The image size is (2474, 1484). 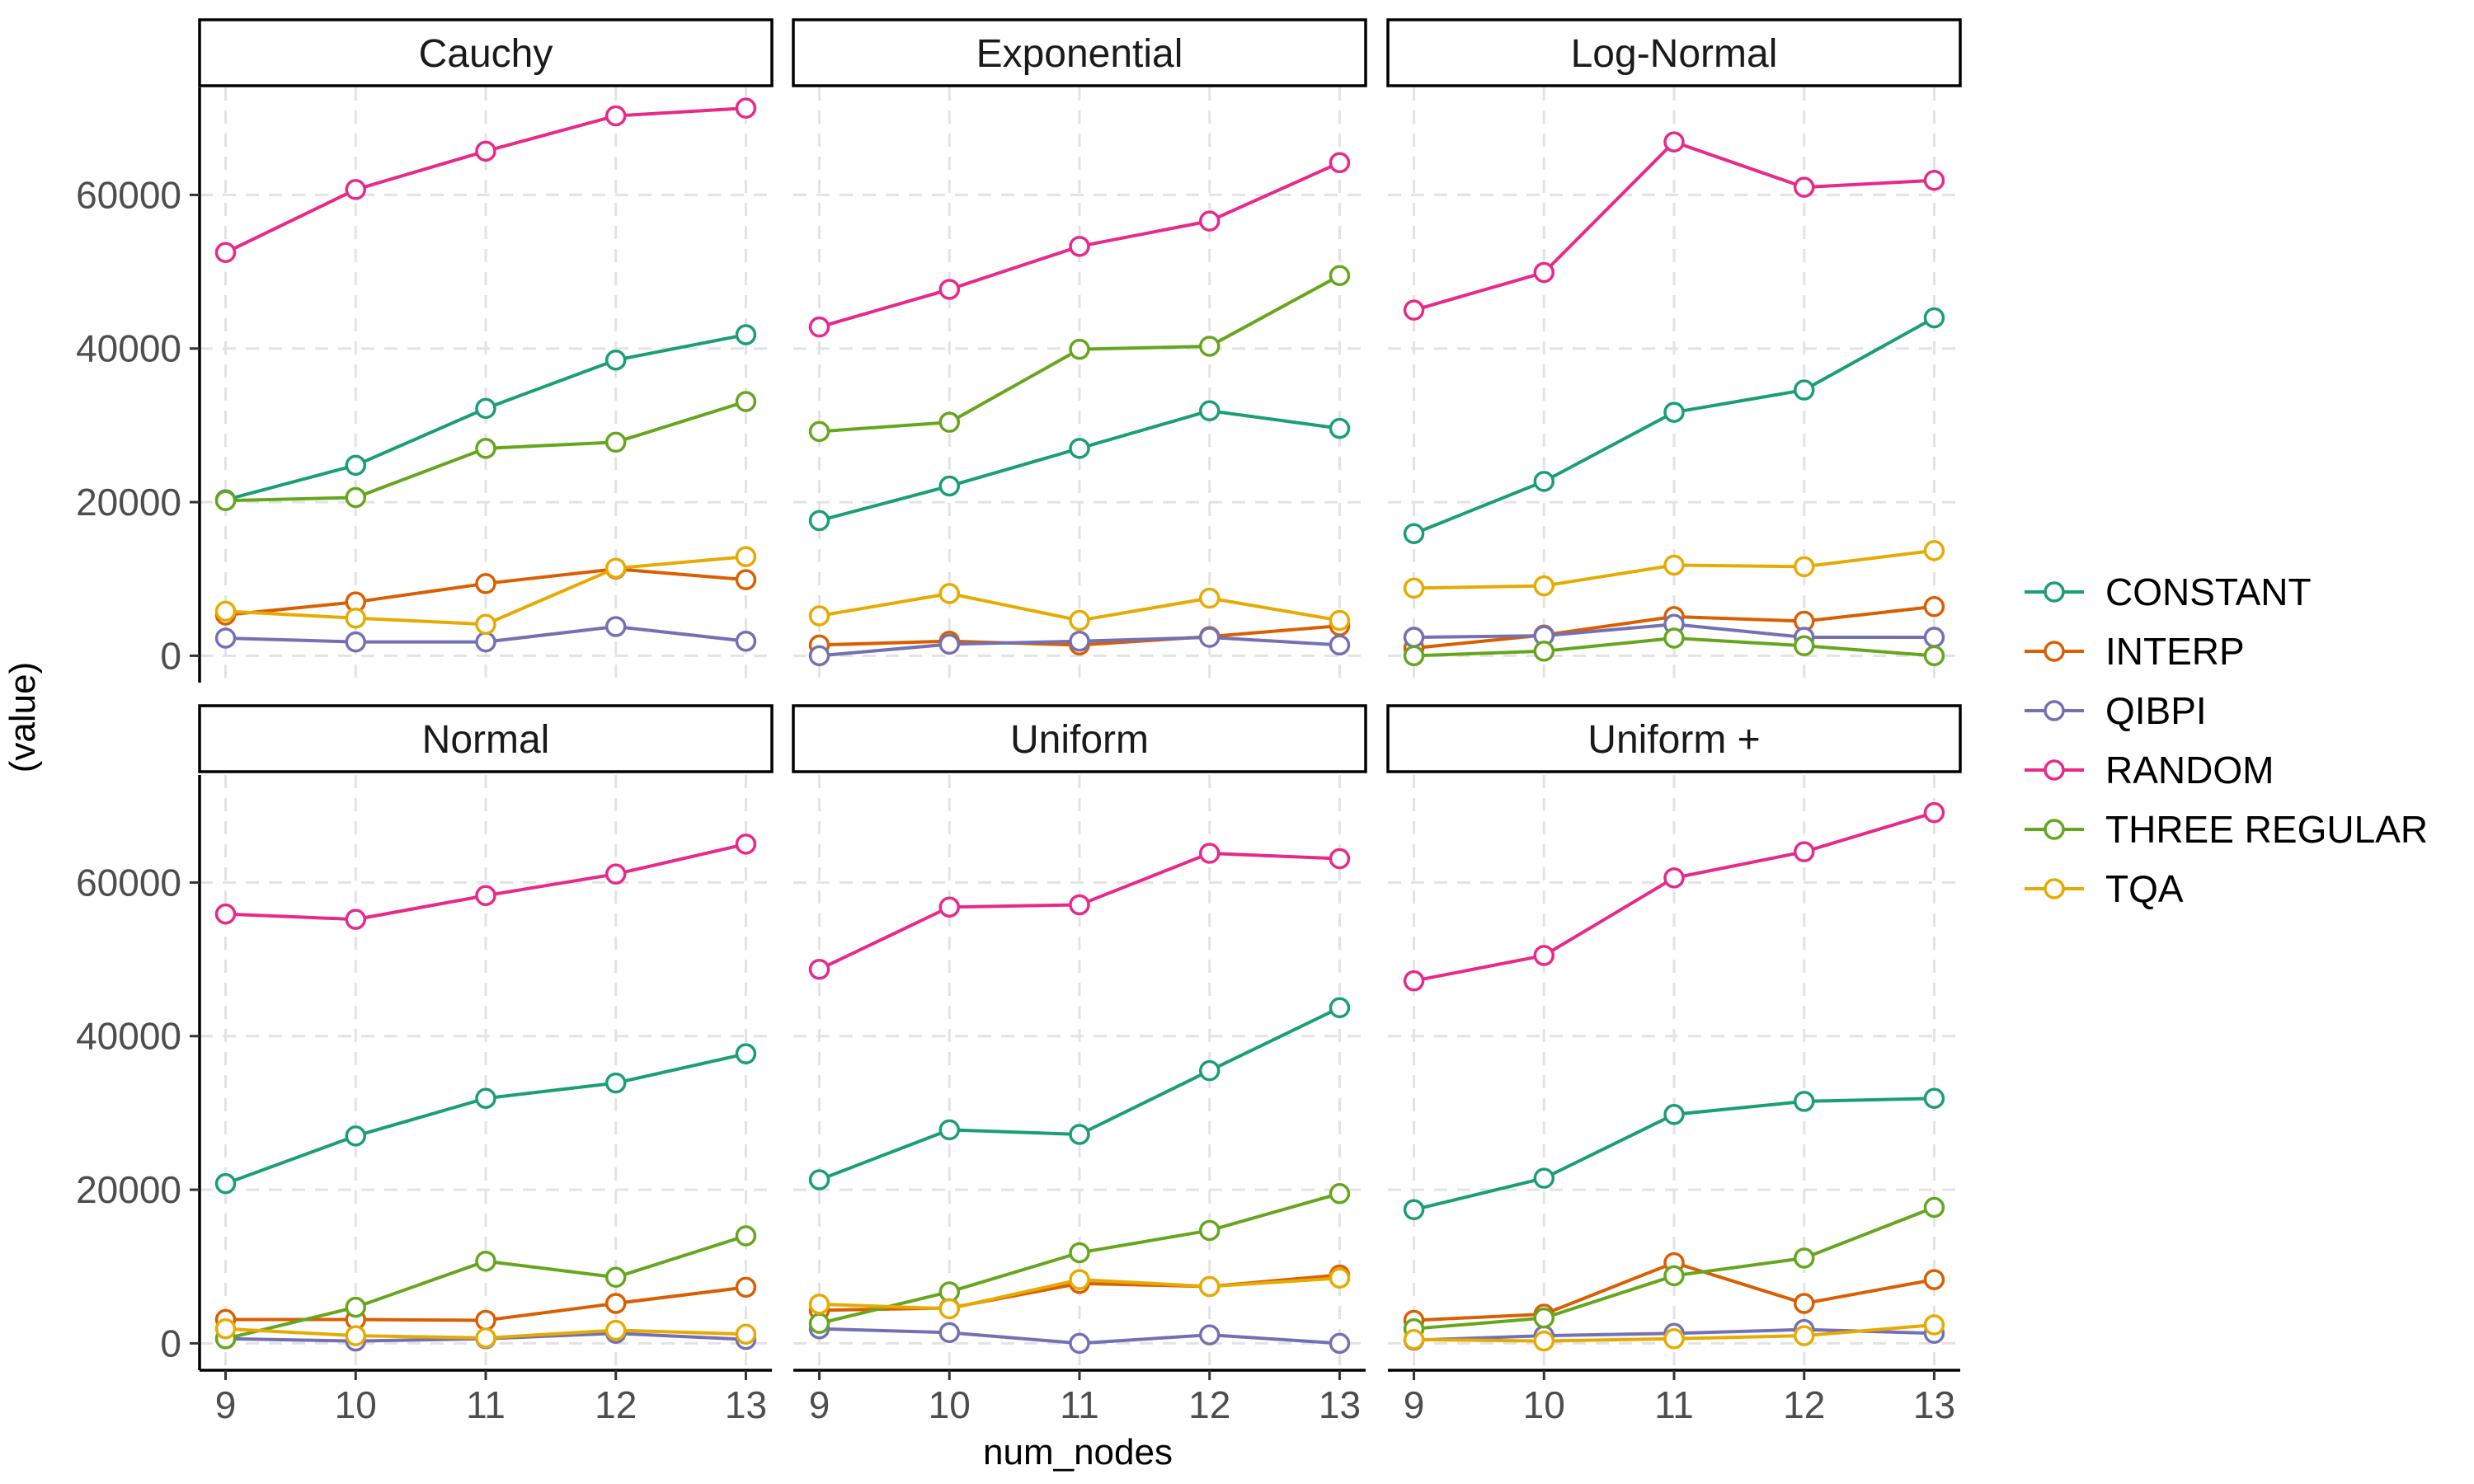 What do you see at coordinates (1674, 142) in the screenshot?
I see `data-point-log-normal-random` at bounding box center [1674, 142].